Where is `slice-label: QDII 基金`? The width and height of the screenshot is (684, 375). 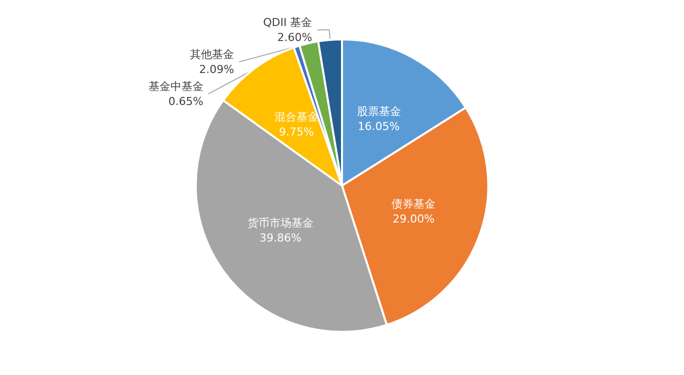 slice-label: QDII 基金 is located at coordinates (287, 22).